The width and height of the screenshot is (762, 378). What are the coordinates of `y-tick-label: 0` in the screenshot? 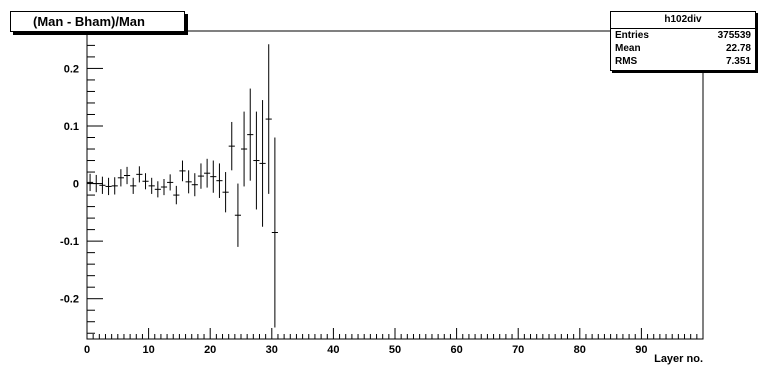 It's located at (76, 185).